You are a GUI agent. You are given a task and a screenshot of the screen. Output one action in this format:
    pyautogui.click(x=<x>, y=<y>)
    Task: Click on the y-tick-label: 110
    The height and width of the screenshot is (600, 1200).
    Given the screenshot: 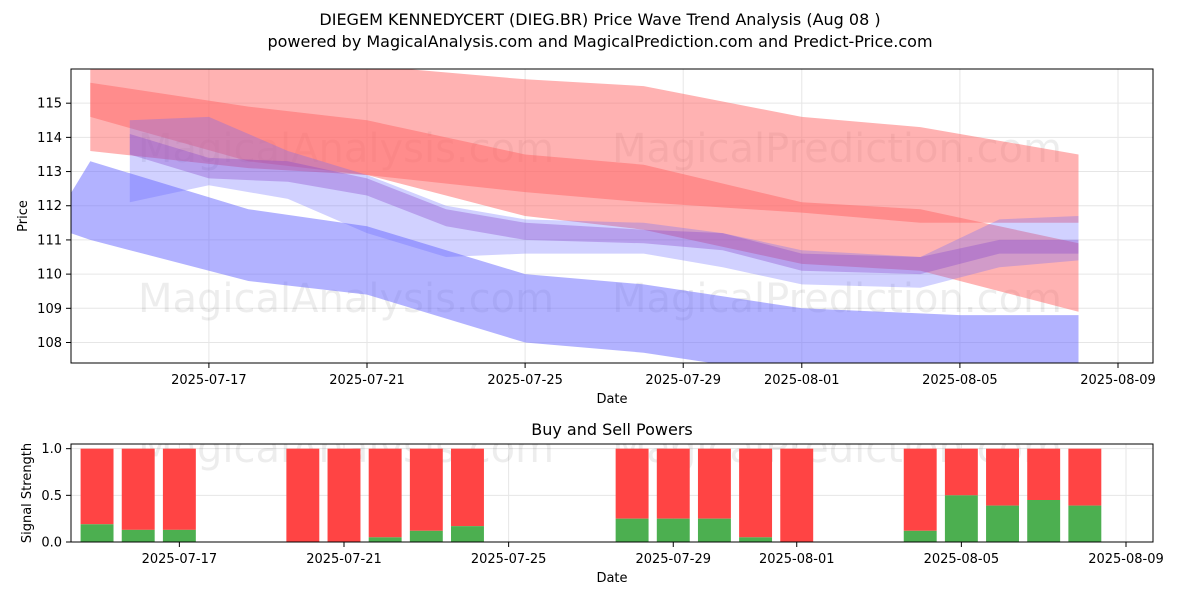 What is the action you would take?
    pyautogui.click(x=49, y=275)
    